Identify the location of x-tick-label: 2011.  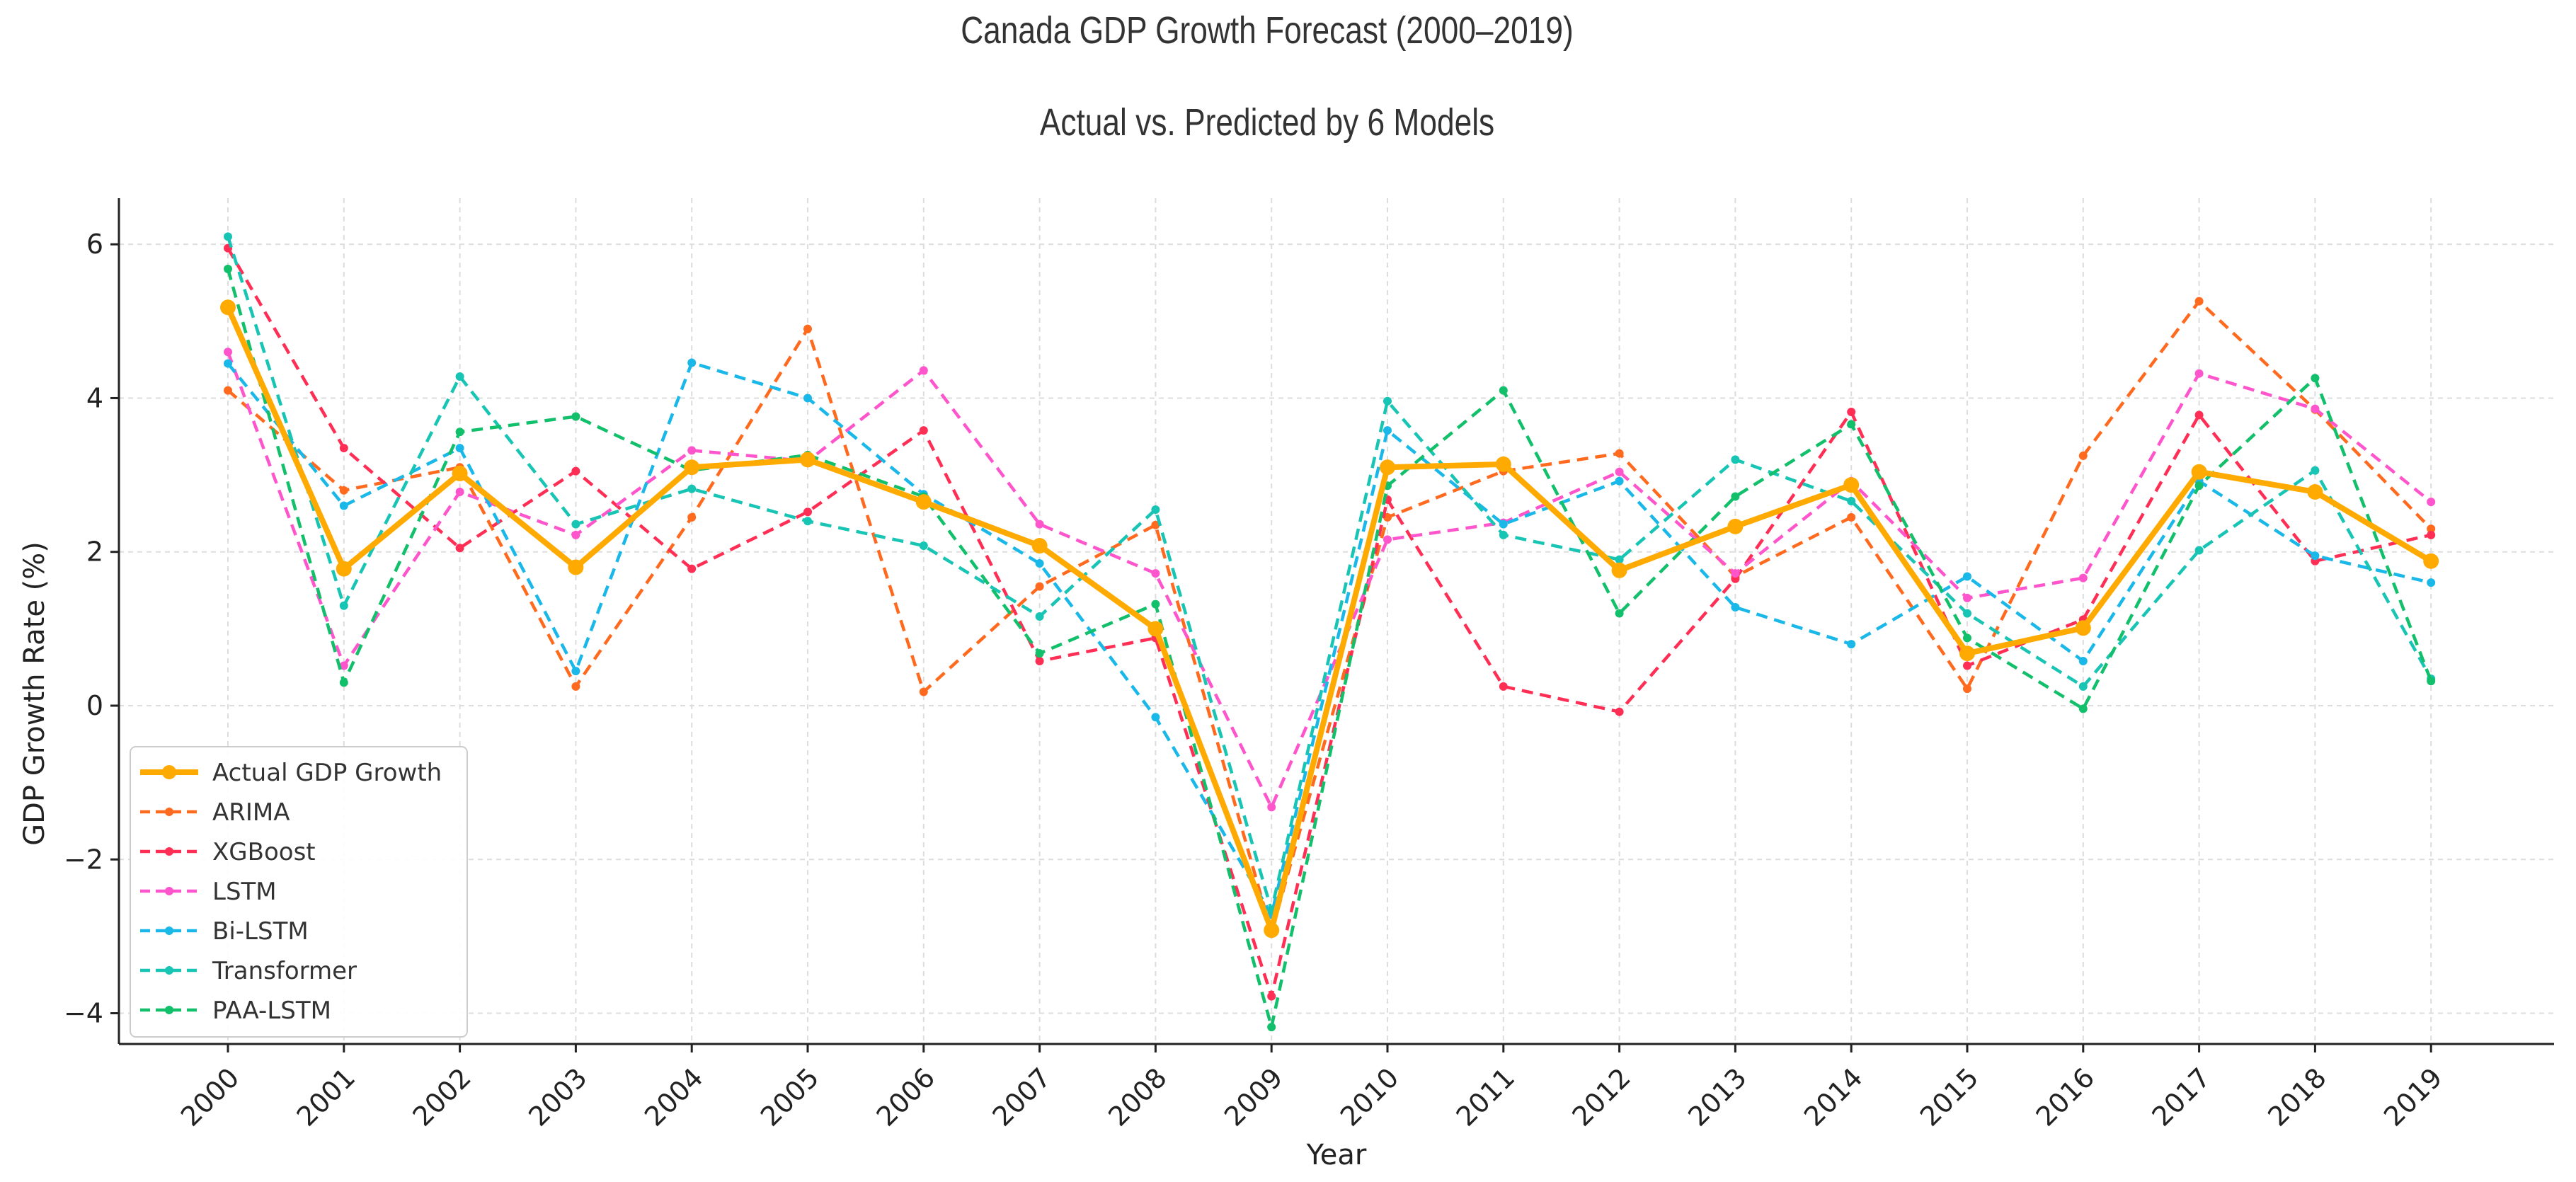
(1485, 1097).